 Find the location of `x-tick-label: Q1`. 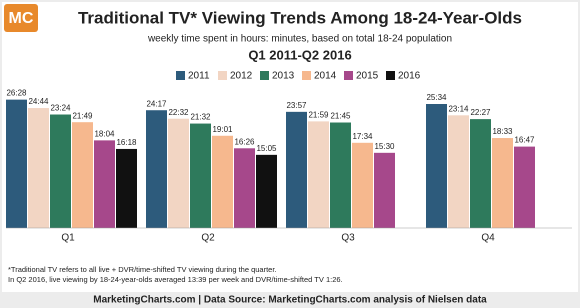

x-tick-label: Q1 is located at coordinates (68, 238).